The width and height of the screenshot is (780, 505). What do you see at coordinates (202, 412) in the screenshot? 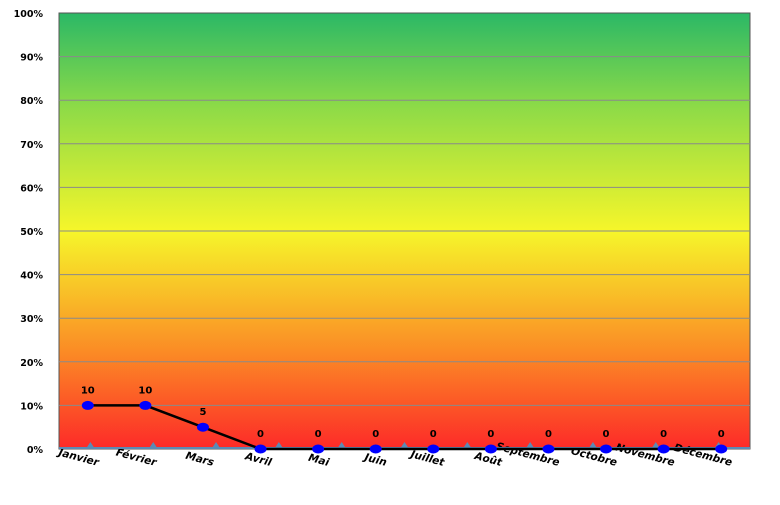
I see `data-label: 5` at bounding box center [202, 412].